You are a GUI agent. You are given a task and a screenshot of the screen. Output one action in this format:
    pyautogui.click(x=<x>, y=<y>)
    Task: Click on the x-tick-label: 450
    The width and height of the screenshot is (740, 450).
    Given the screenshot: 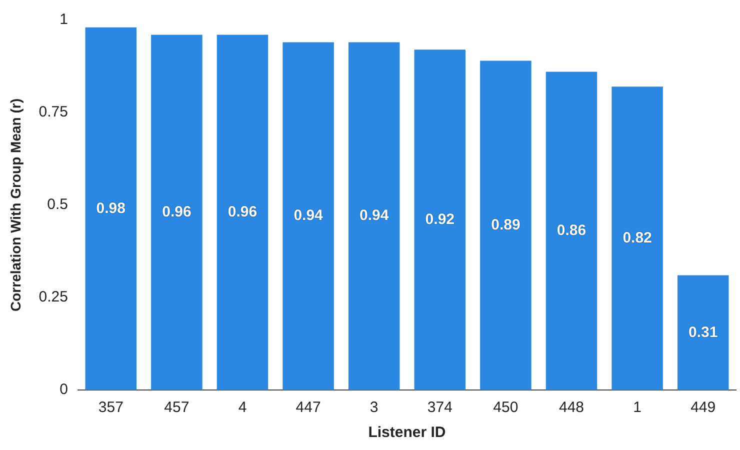 What is the action you would take?
    pyautogui.click(x=505, y=407)
    